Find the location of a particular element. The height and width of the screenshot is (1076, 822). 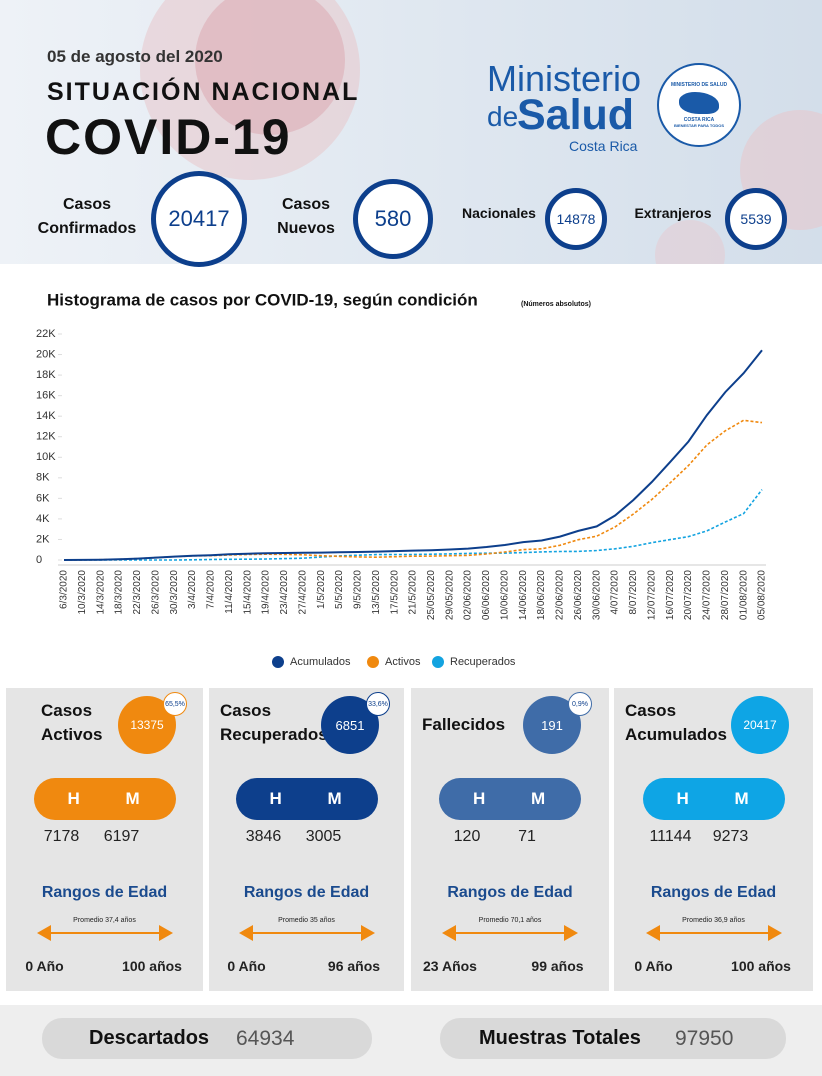

range-arrow is located at coordinates (104, 933).